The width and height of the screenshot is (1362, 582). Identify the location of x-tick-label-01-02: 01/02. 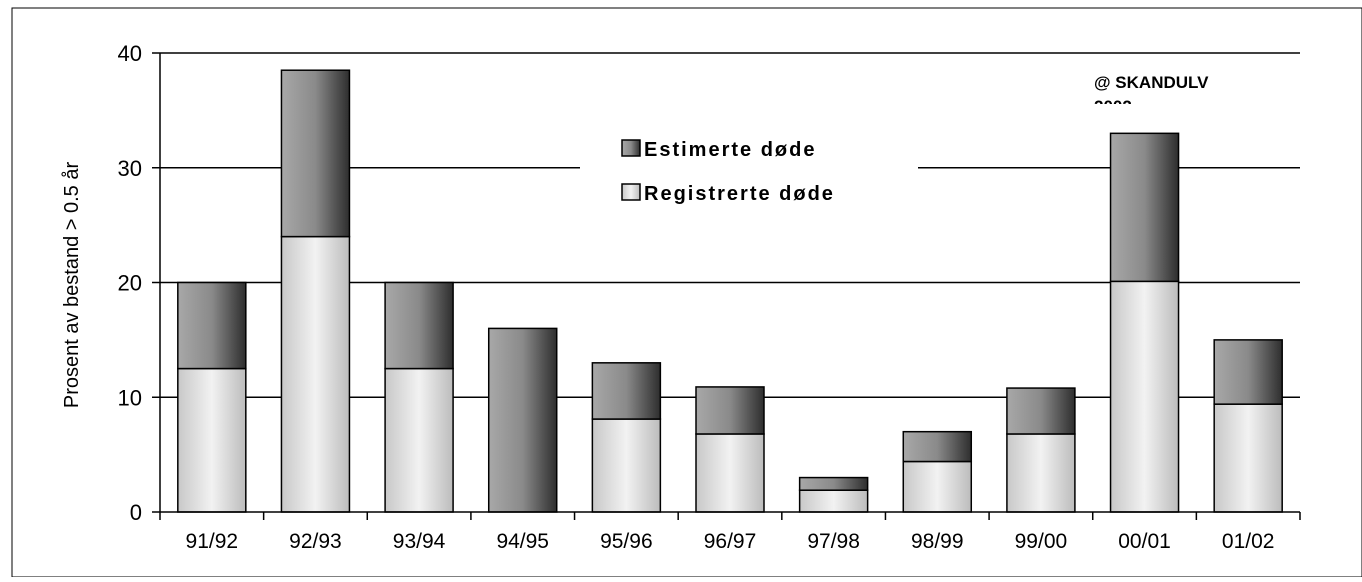
(1248, 541).